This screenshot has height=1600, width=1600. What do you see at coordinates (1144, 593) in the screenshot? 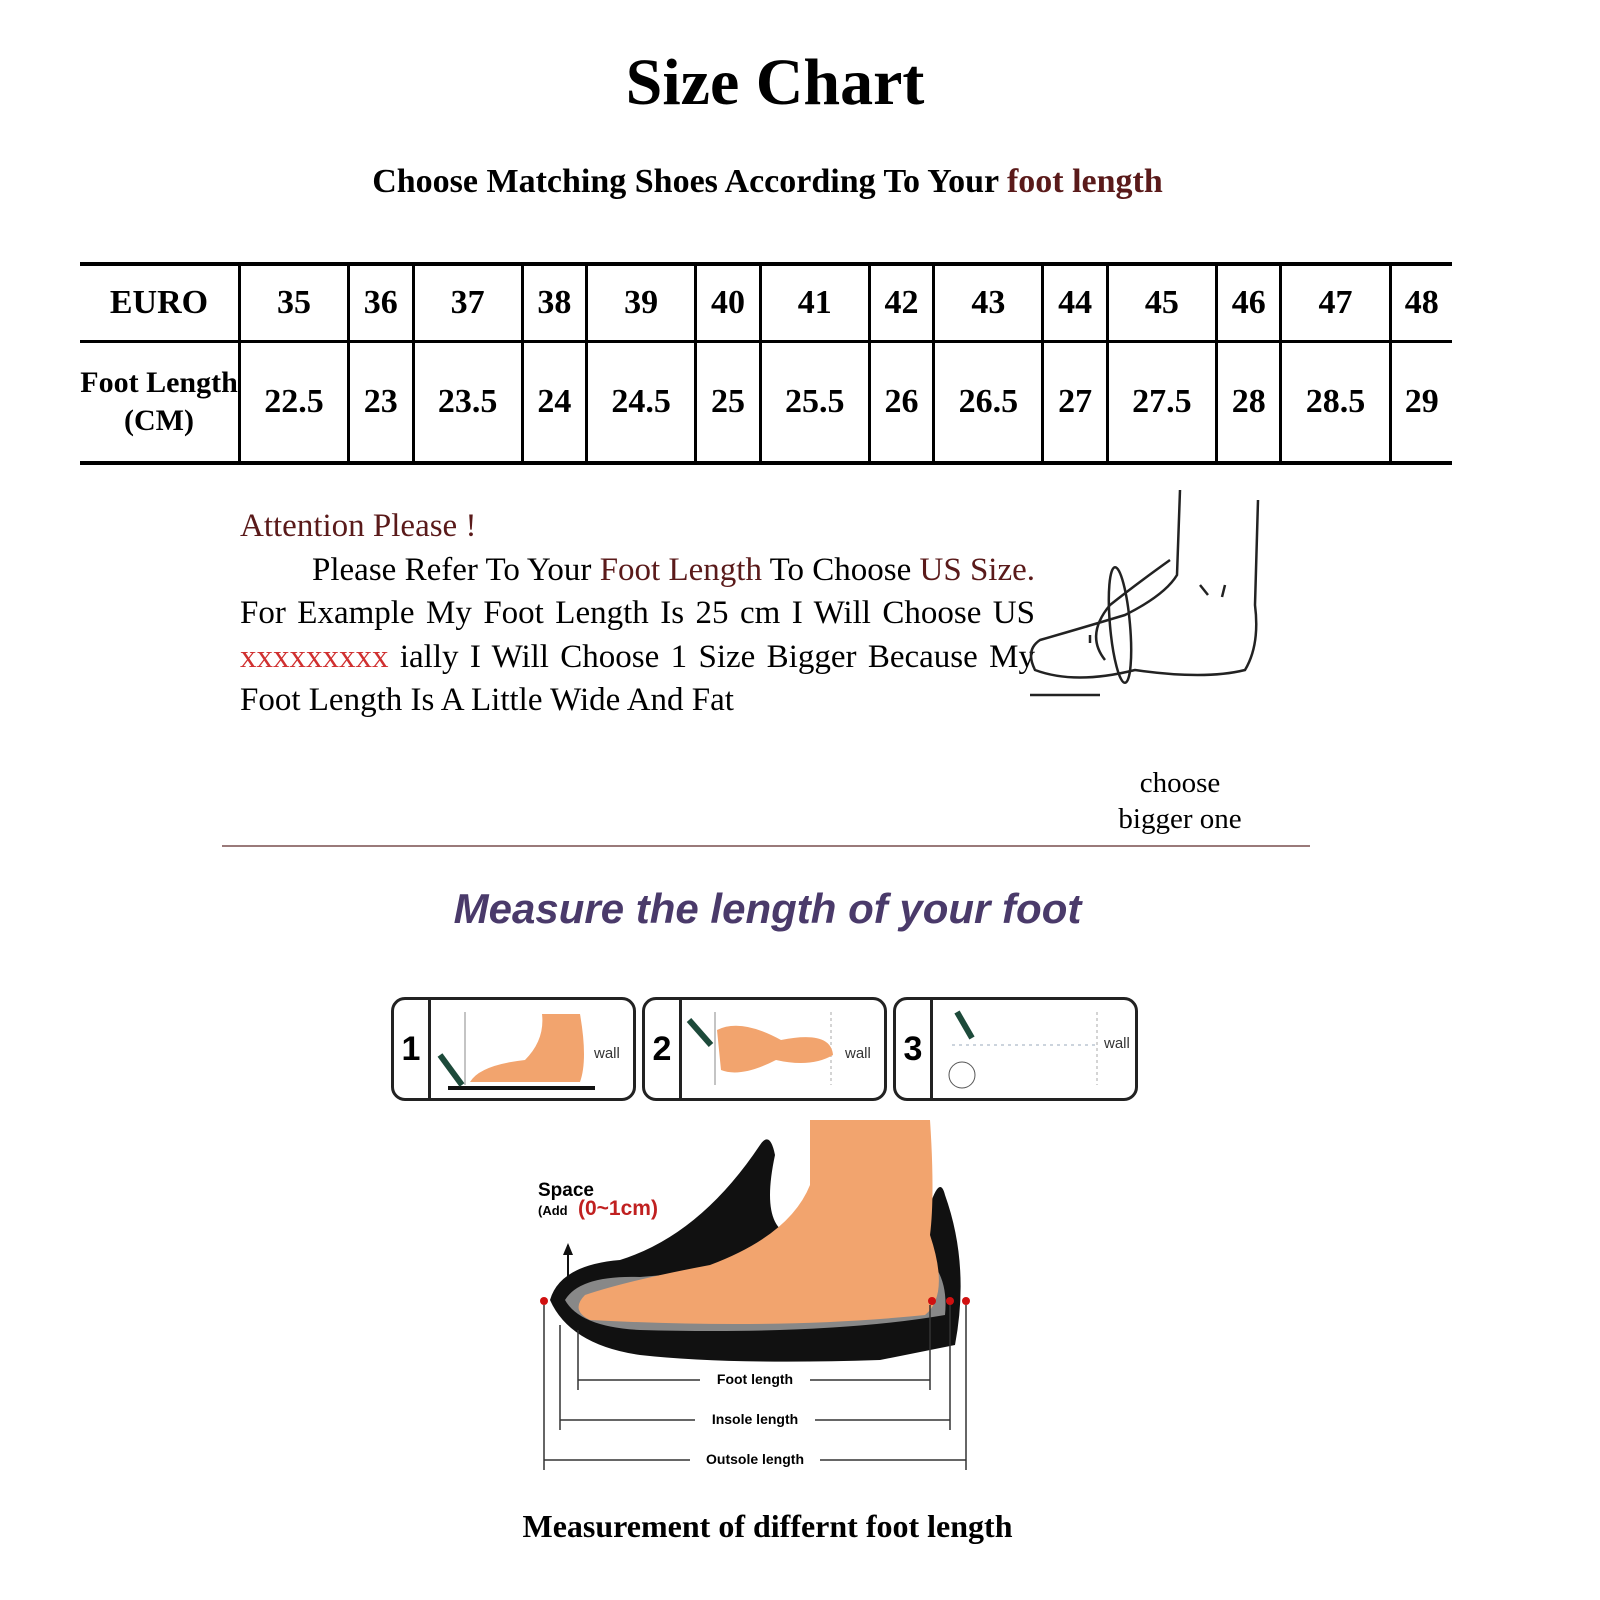
I see `foot-sketch-illustration` at bounding box center [1144, 593].